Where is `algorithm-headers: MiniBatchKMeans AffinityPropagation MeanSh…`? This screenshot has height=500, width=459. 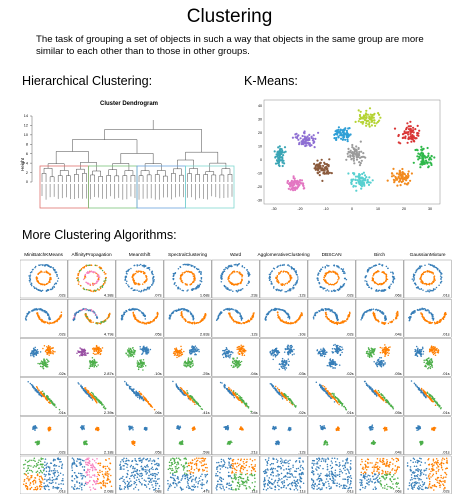 algorithm-headers: MiniBatchKMeans AffinityPropagation MeanSh… is located at coordinates (235, 255).